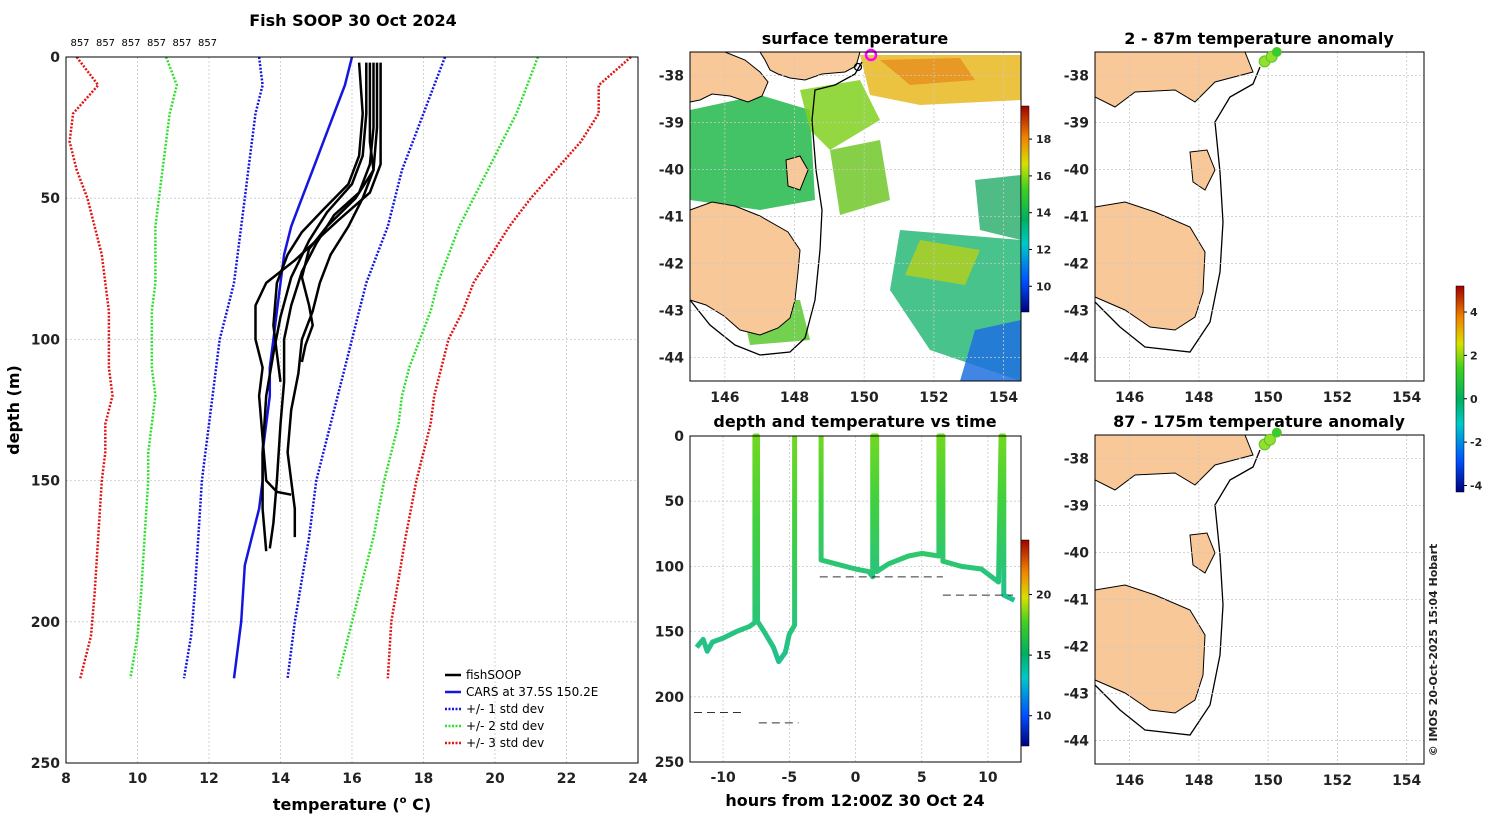 The image size is (1500, 820). I want to click on sst-xtick-label: 148, so click(794, 398).